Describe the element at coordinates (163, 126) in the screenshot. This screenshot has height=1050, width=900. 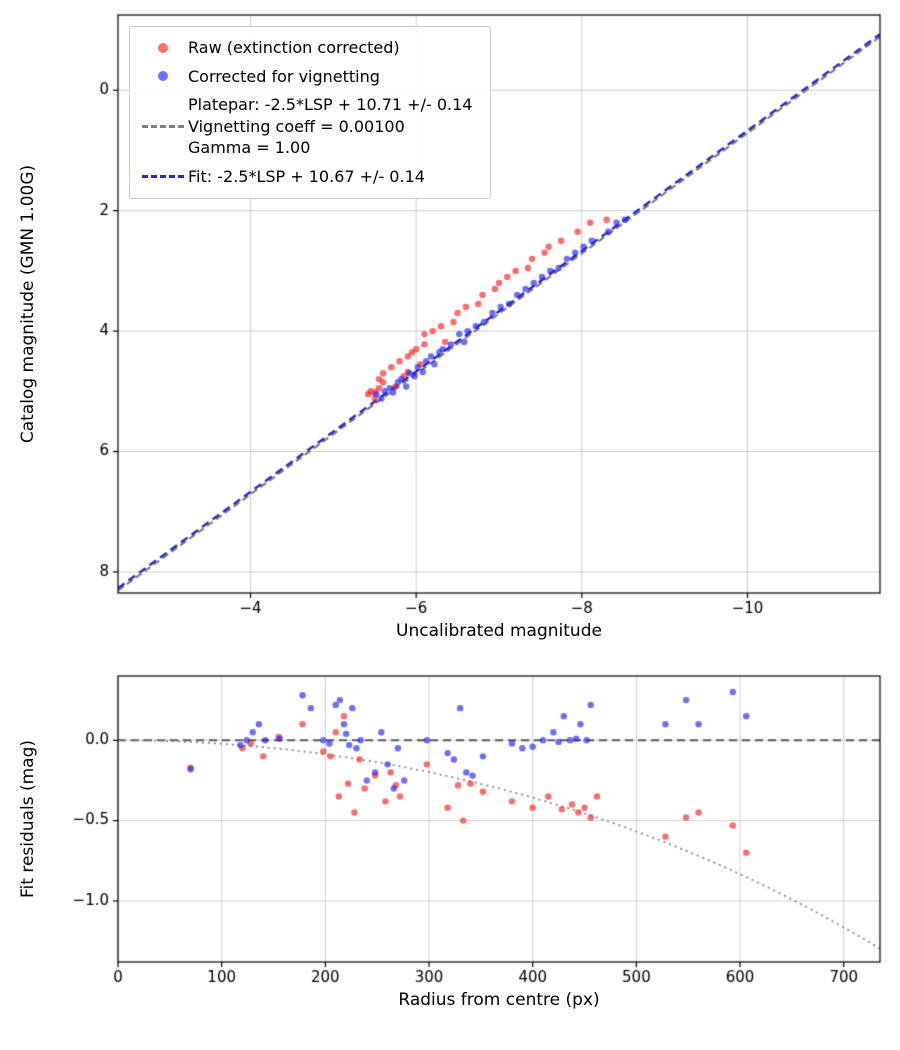
I see `gray-dashed-line-marker-icon` at that location.